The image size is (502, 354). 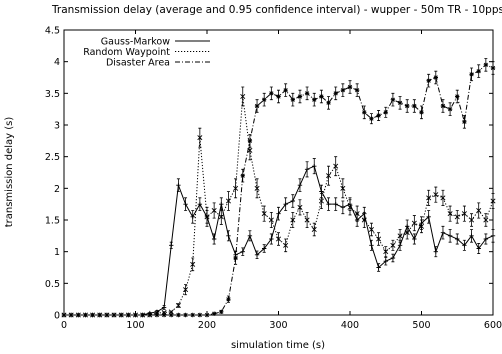 What do you see at coordinates (493, 325) in the screenshot?
I see `x-tick-label: 600` at bounding box center [493, 325].